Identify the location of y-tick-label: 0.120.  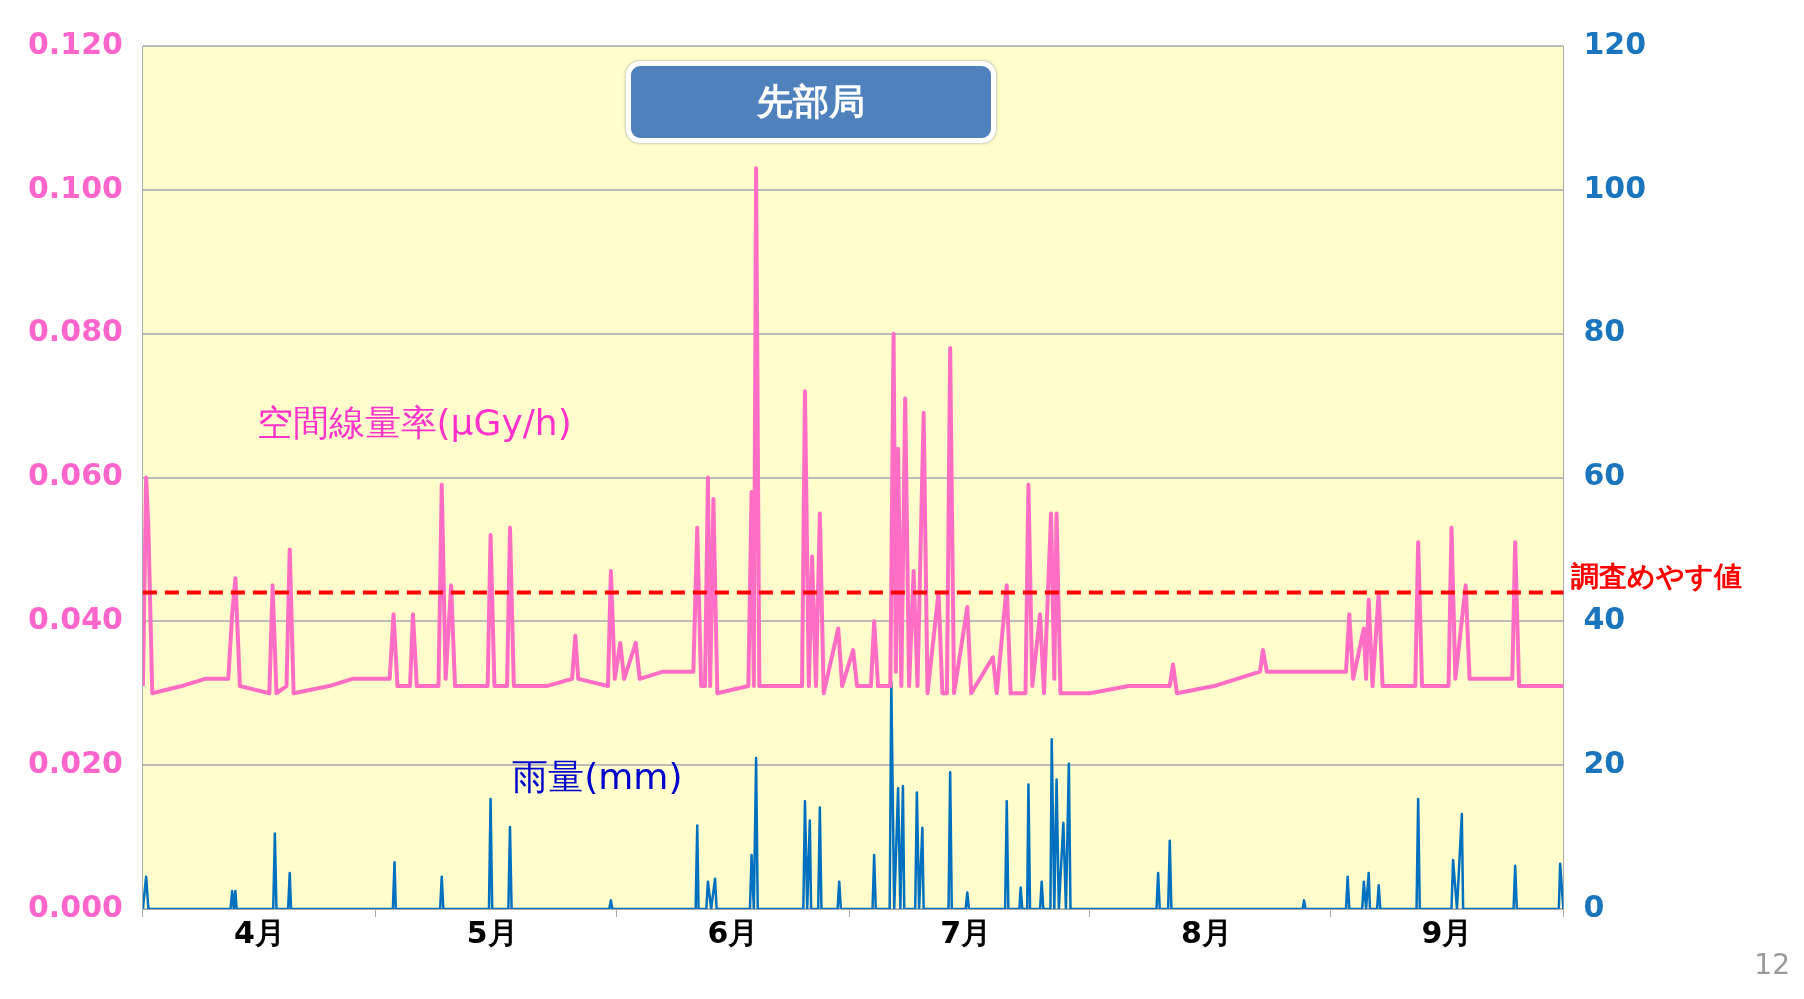
(75, 43).